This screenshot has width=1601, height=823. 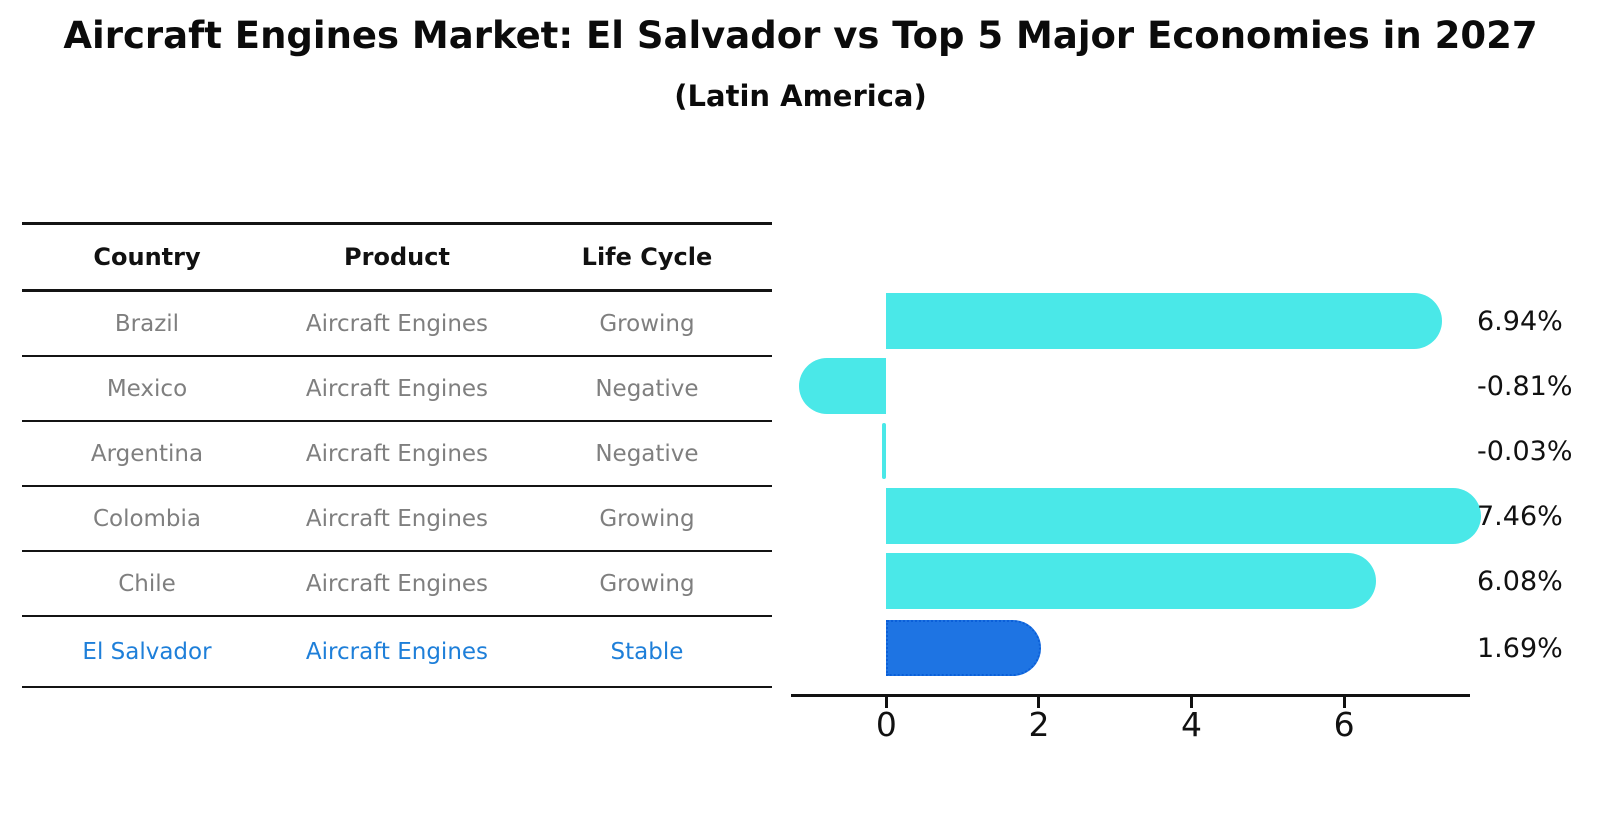 I want to click on table-cell-life-cycle: Stable, so click(x=647, y=651).